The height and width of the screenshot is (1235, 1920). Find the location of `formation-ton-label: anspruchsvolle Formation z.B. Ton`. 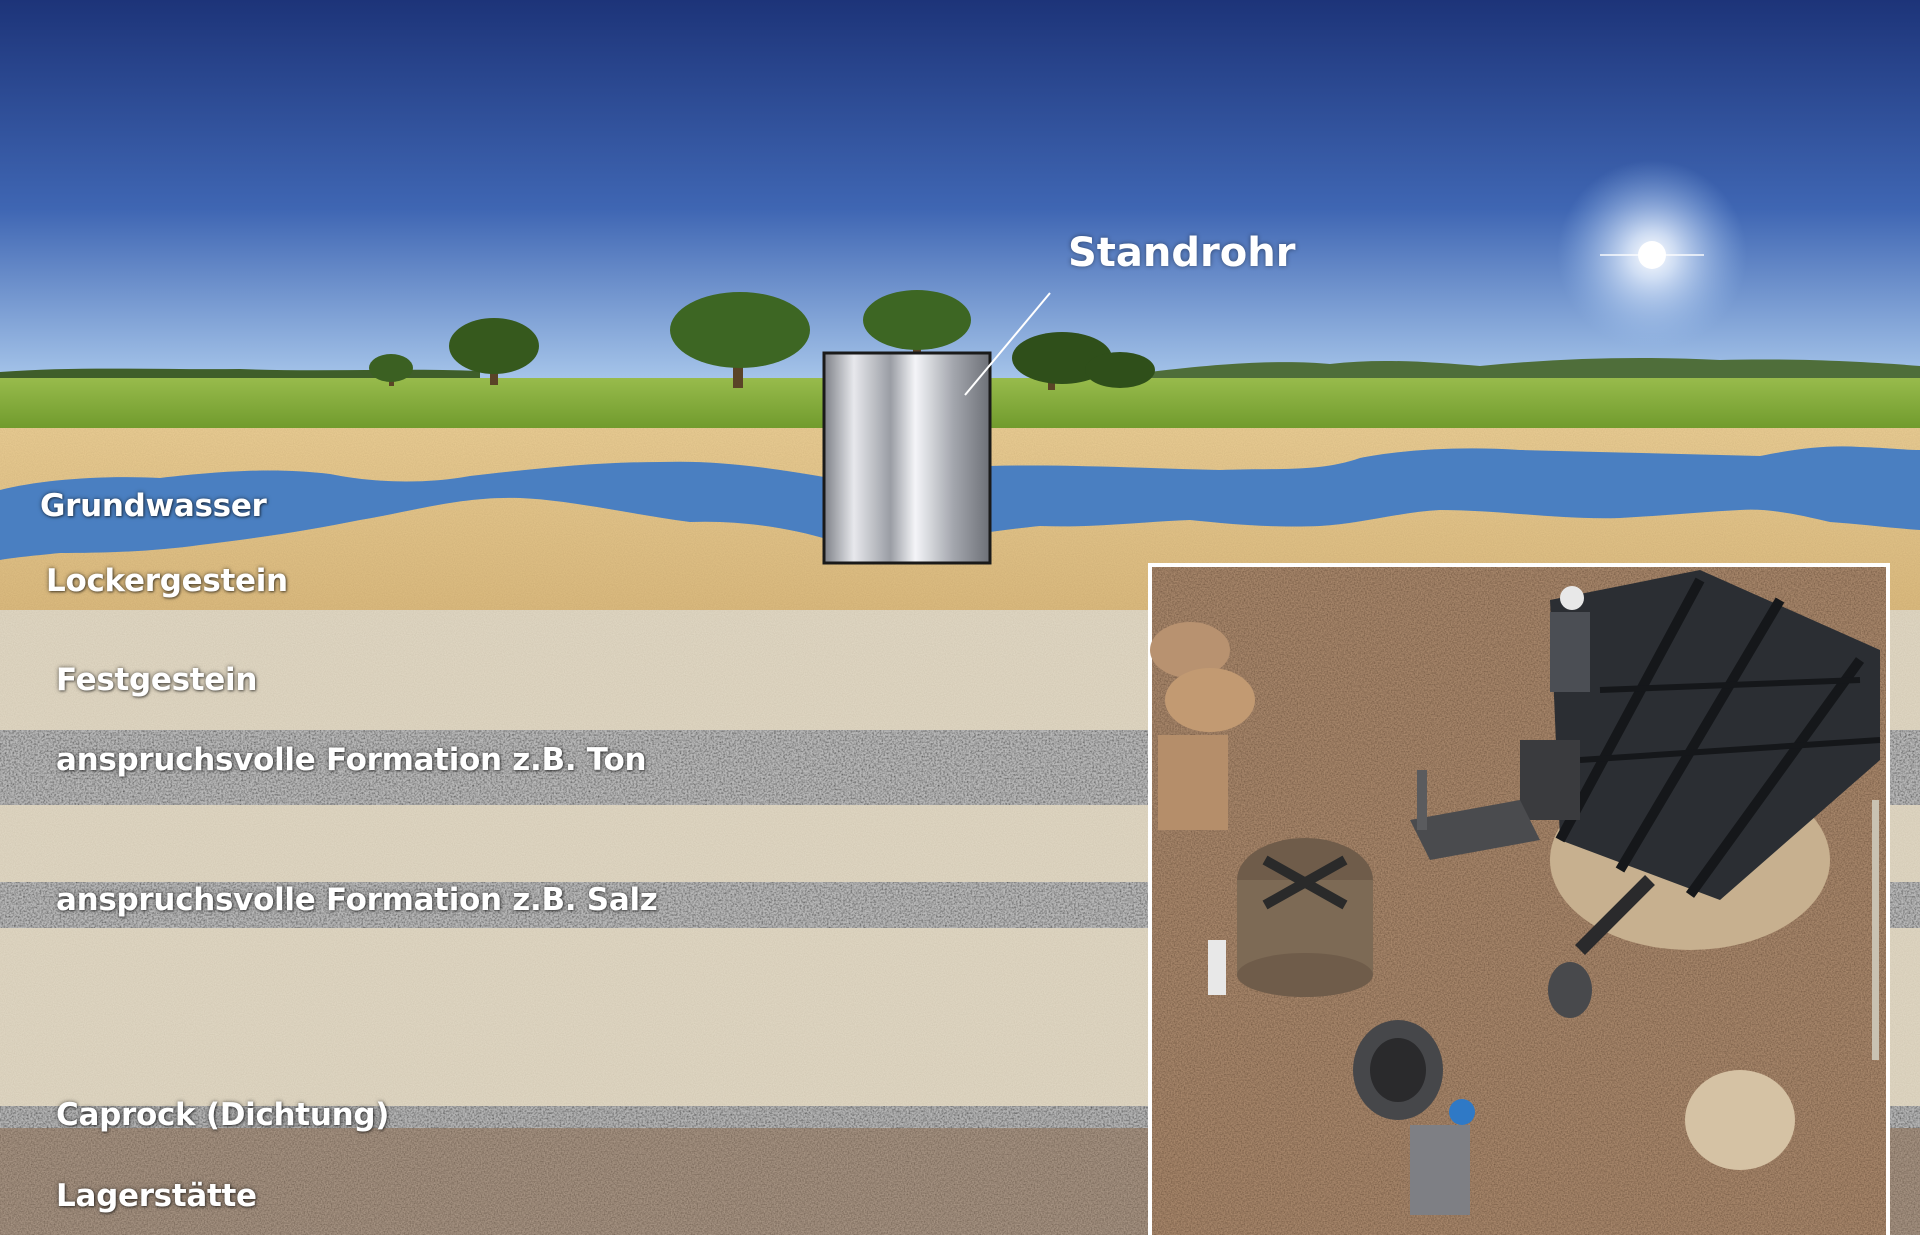

formation-ton-label: anspruchsvolle Formation z.B. Ton is located at coordinates (351, 760).